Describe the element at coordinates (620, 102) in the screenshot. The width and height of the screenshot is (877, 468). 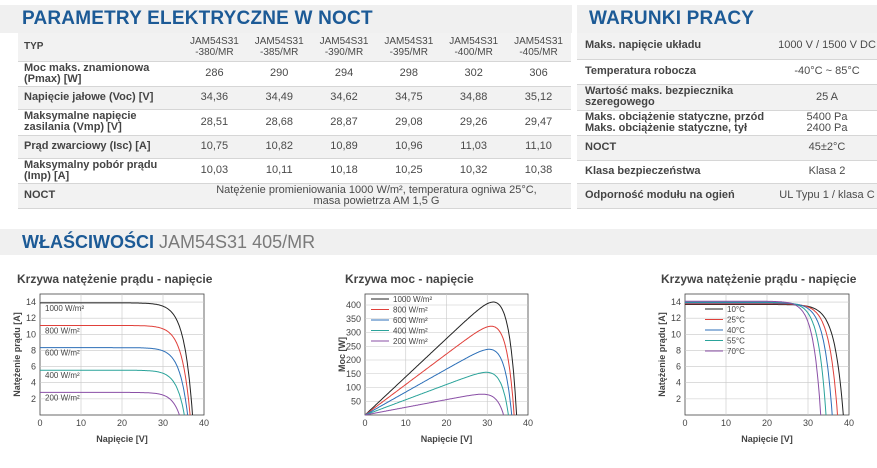
I see `condition-label-line: szeregowego` at that location.